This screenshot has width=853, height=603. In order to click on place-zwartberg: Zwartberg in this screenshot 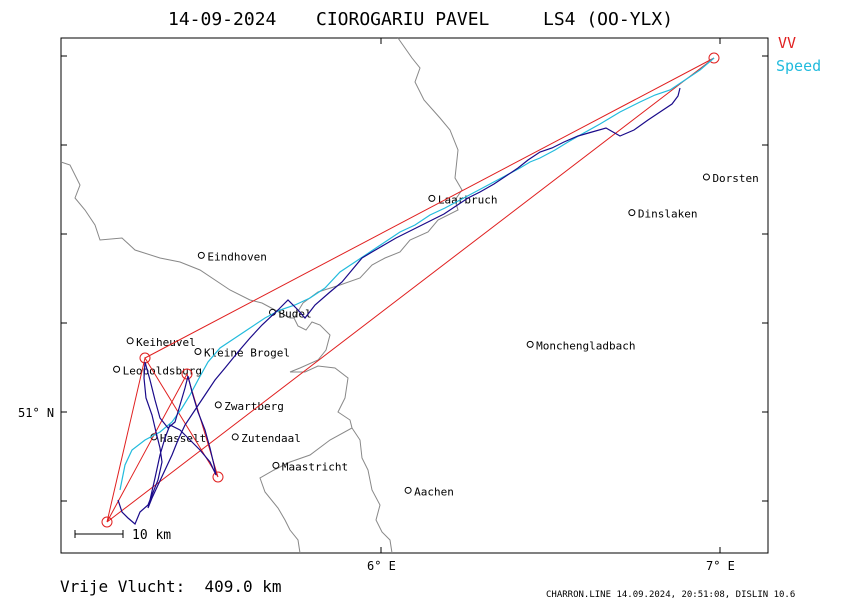, I will do `click(249, 406)`.